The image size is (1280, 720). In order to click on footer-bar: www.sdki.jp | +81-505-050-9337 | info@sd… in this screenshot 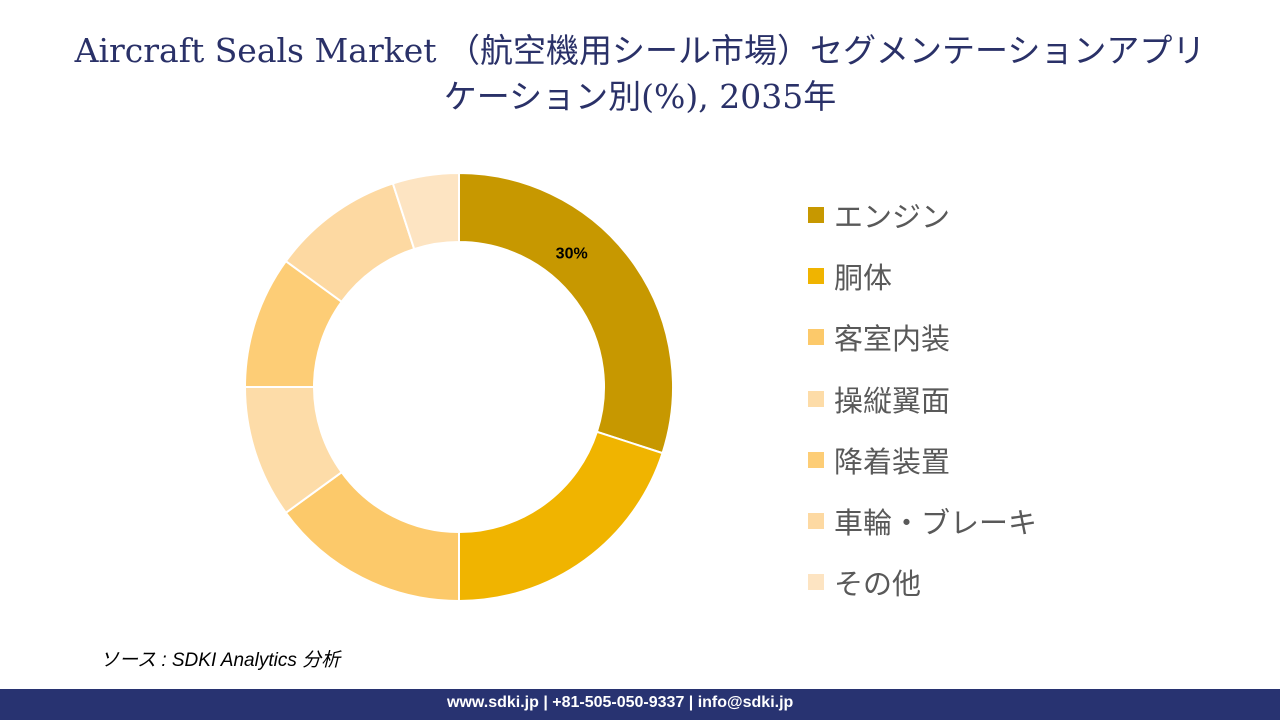, I will do `click(640, 704)`.